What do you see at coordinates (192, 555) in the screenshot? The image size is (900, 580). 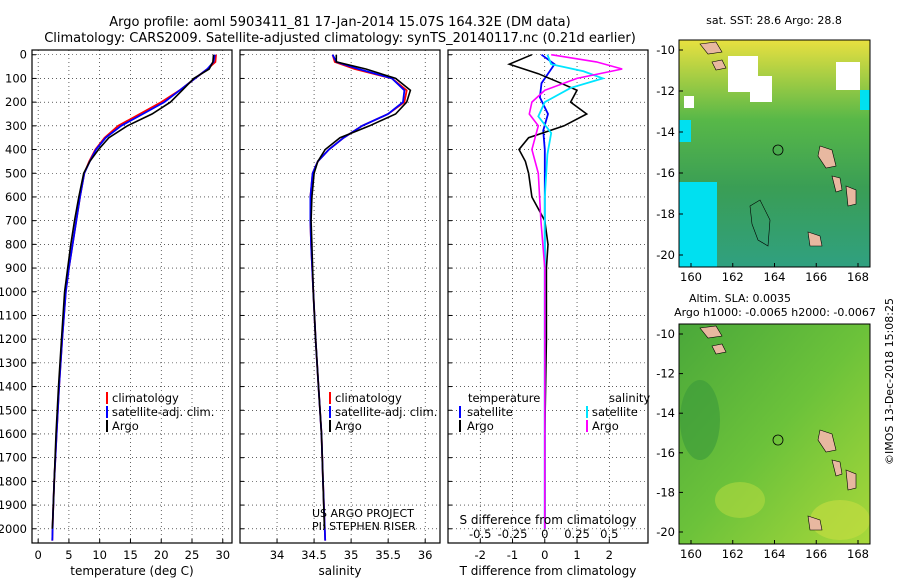 I see `x-tick-label: 25` at bounding box center [192, 555].